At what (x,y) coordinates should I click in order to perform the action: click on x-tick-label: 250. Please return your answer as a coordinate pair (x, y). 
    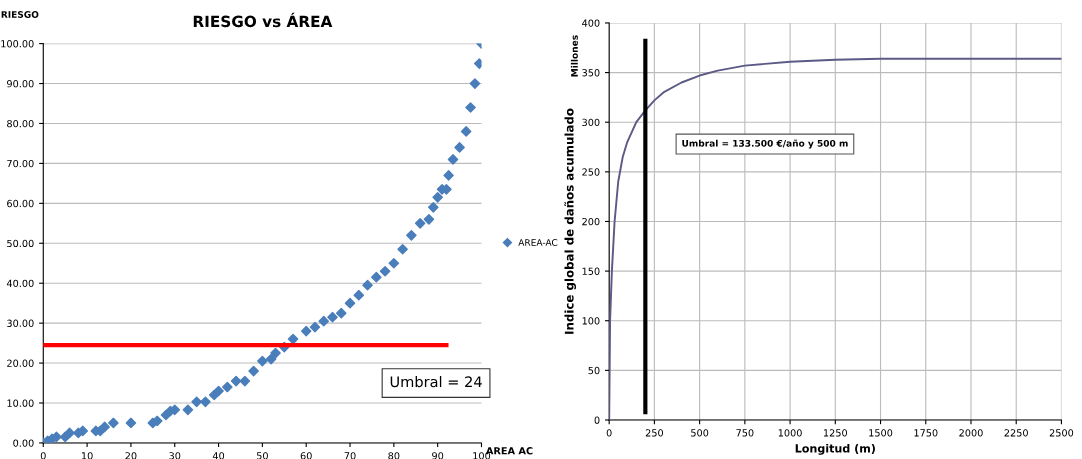
    Looking at the image, I should click on (654, 433).